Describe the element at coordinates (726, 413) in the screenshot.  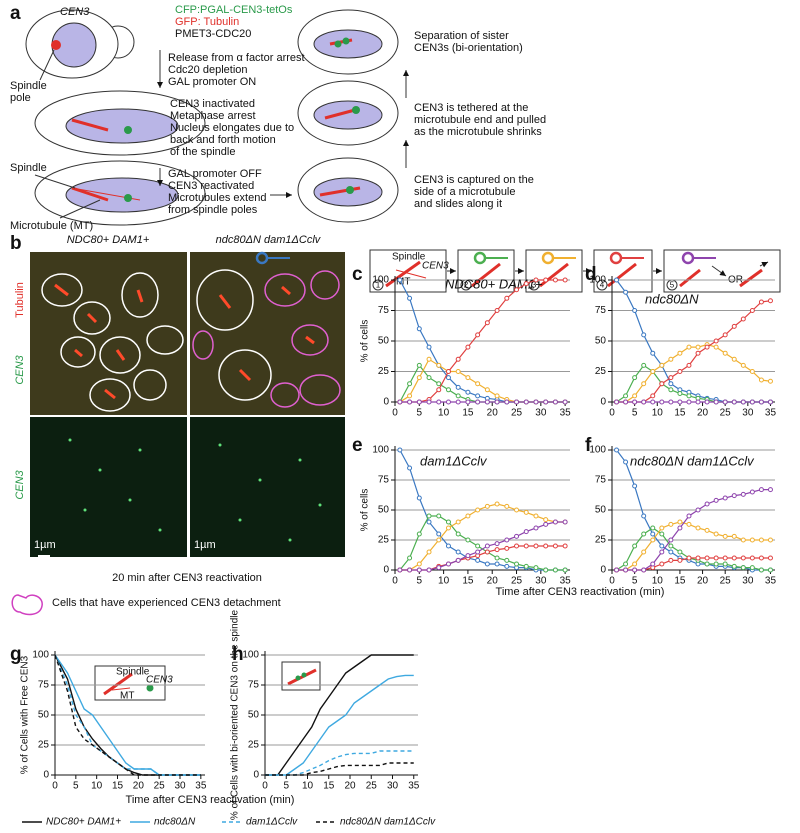
I see `x-tick-label: 25` at that location.